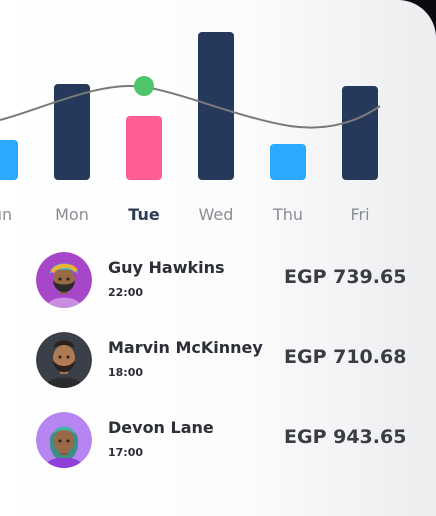  I want to click on active-day-marker, so click(144, 86).